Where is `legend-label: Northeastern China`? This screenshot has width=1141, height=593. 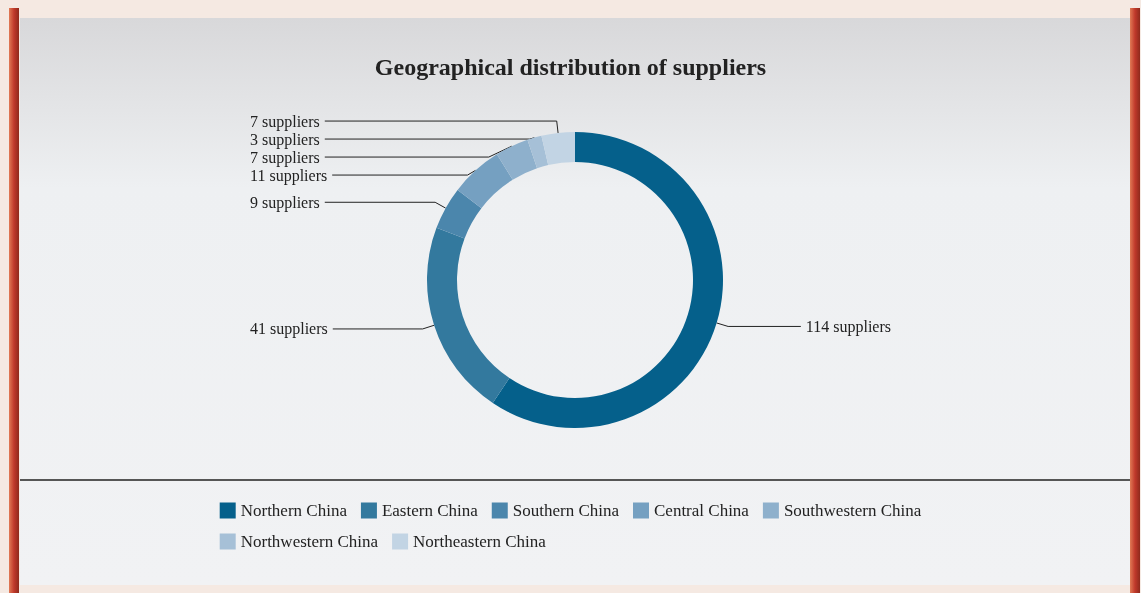 legend-label: Northeastern China is located at coordinates (480, 541).